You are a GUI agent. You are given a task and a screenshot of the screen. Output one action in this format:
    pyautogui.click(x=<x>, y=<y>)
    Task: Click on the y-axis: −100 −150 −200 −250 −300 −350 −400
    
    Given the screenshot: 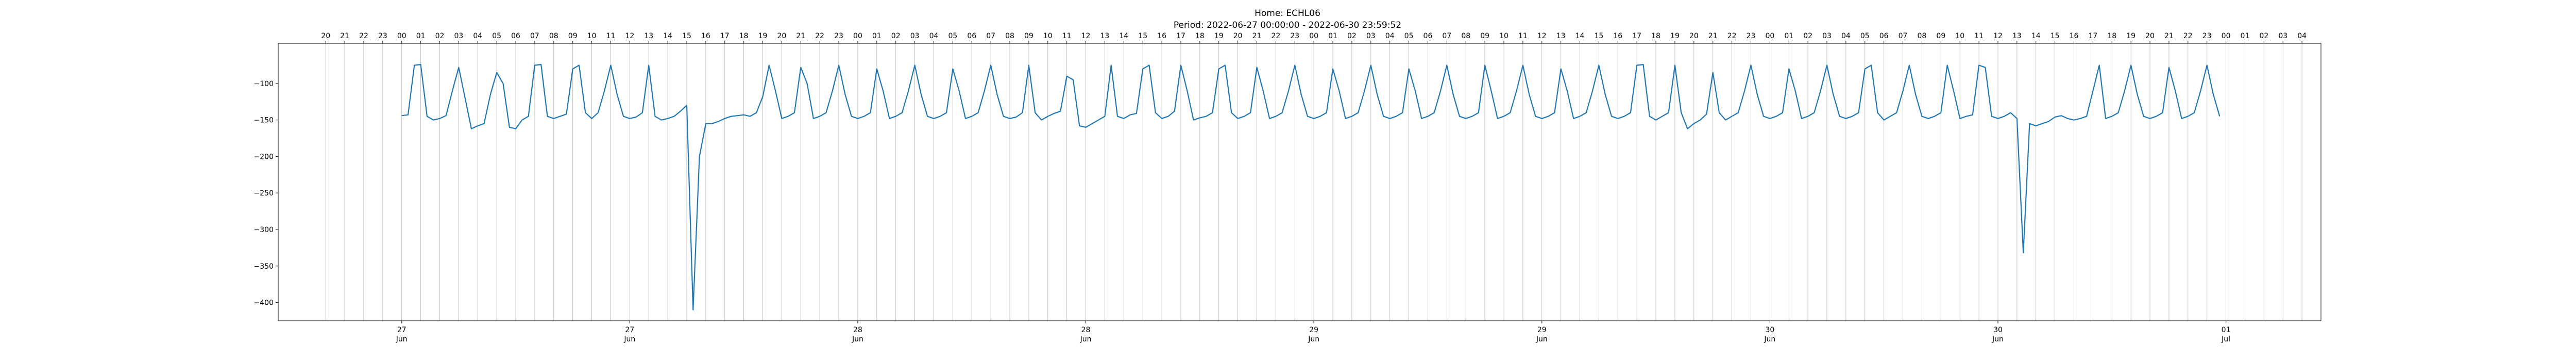 What is the action you would take?
    pyautogui.click(x=266, y=193)
    